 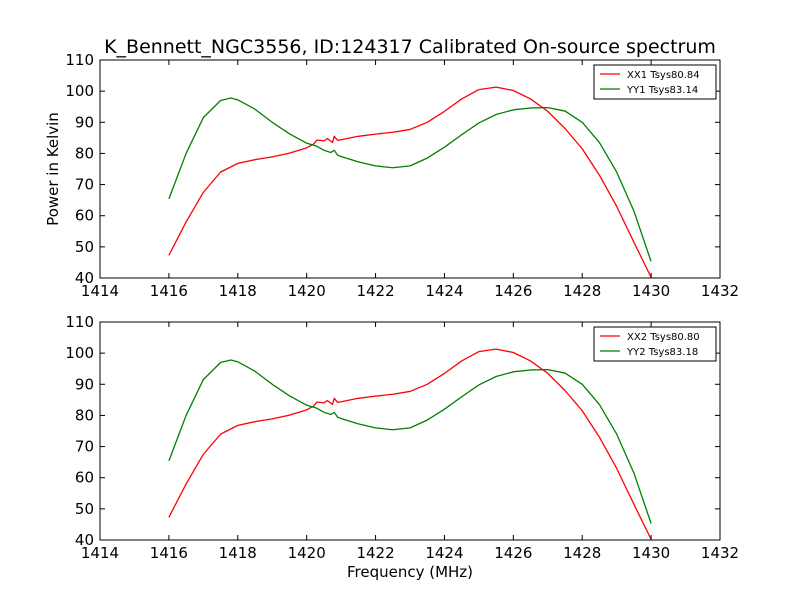 What do you see at coordinates (663, 75) in the screenshot?
I see `legend-entry-label: XX1 Tsys80.84` at bounding box center [663, 75].